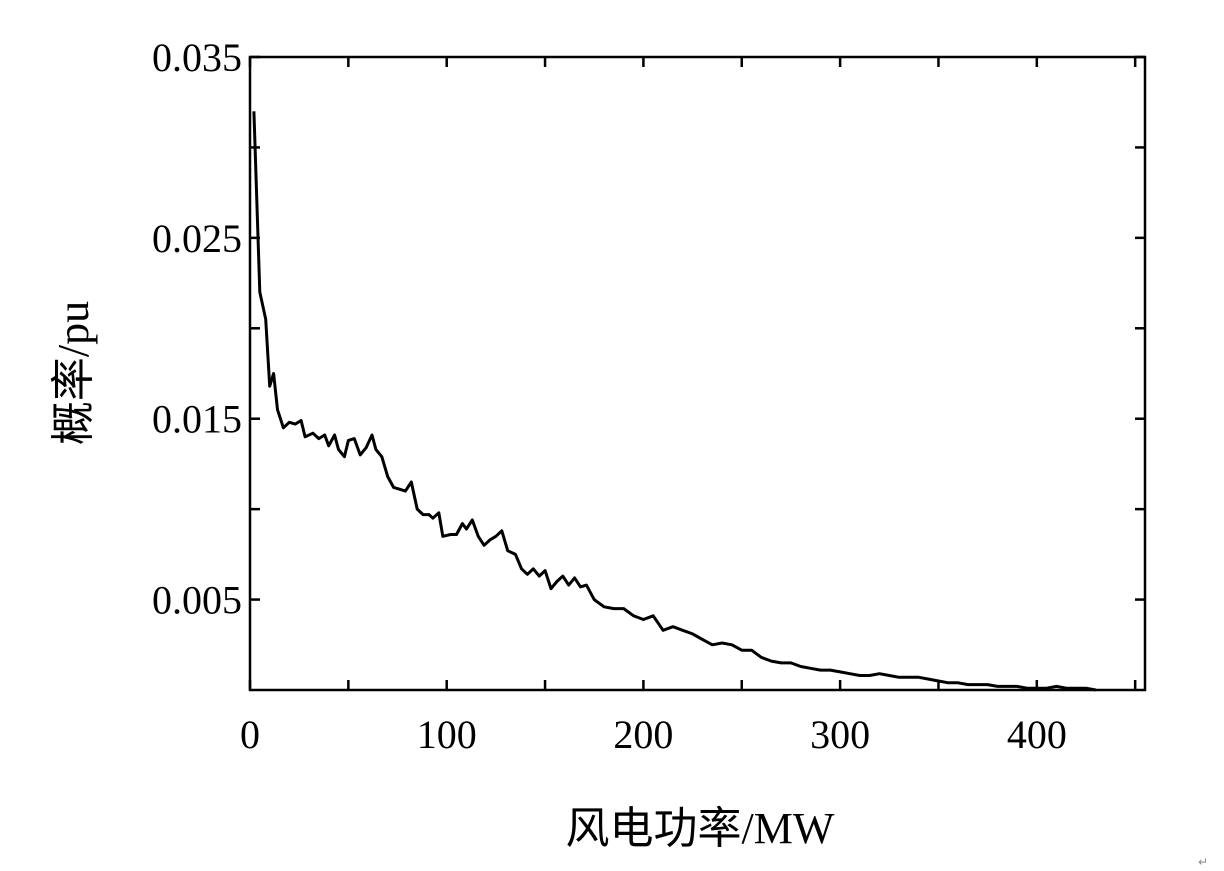 The height and width of the screenshot is (871, 1224). I want to click on x-tick-label: 400, so click(1037, 734).